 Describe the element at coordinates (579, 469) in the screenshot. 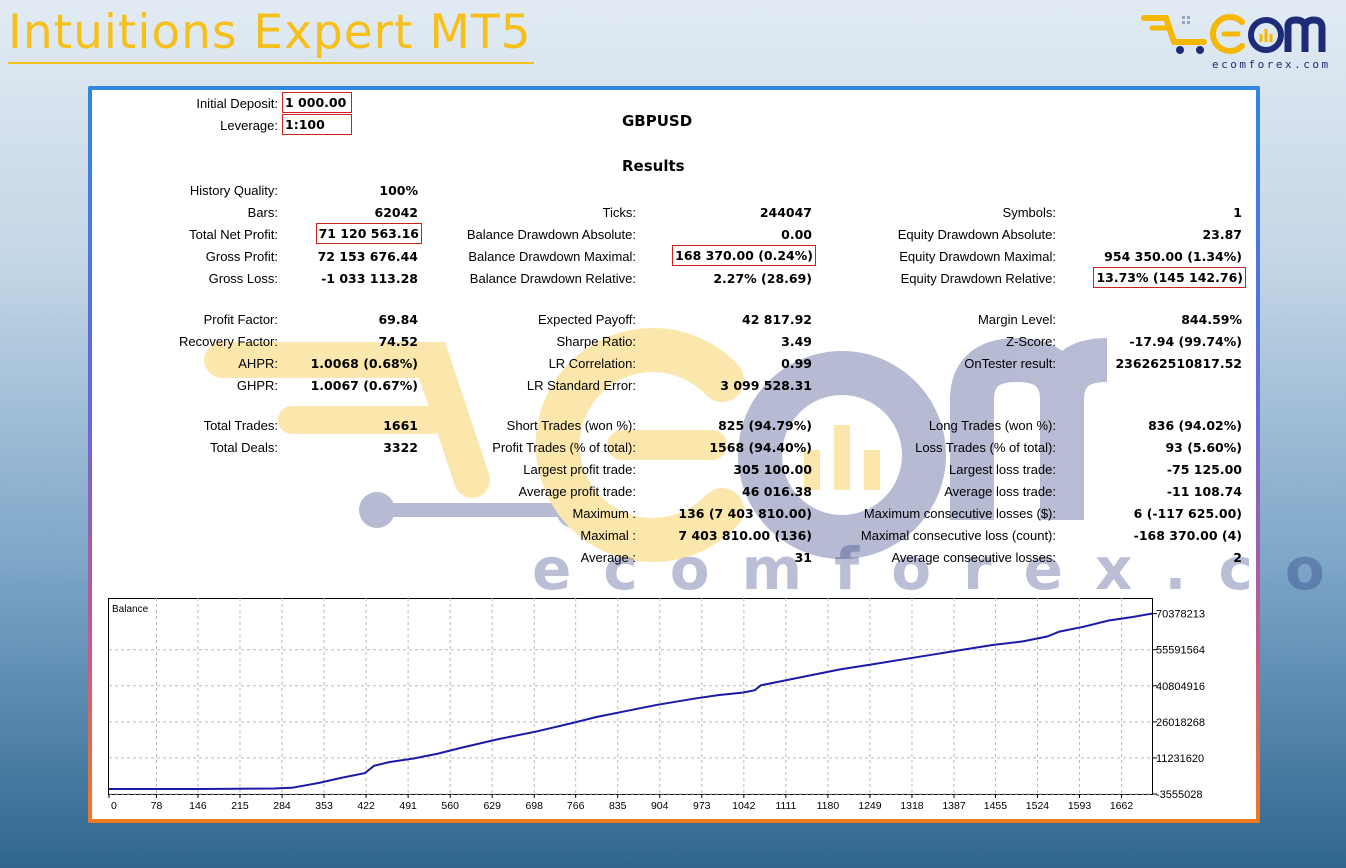

I see `col2-label-10: Largest profit trade:` at that location.